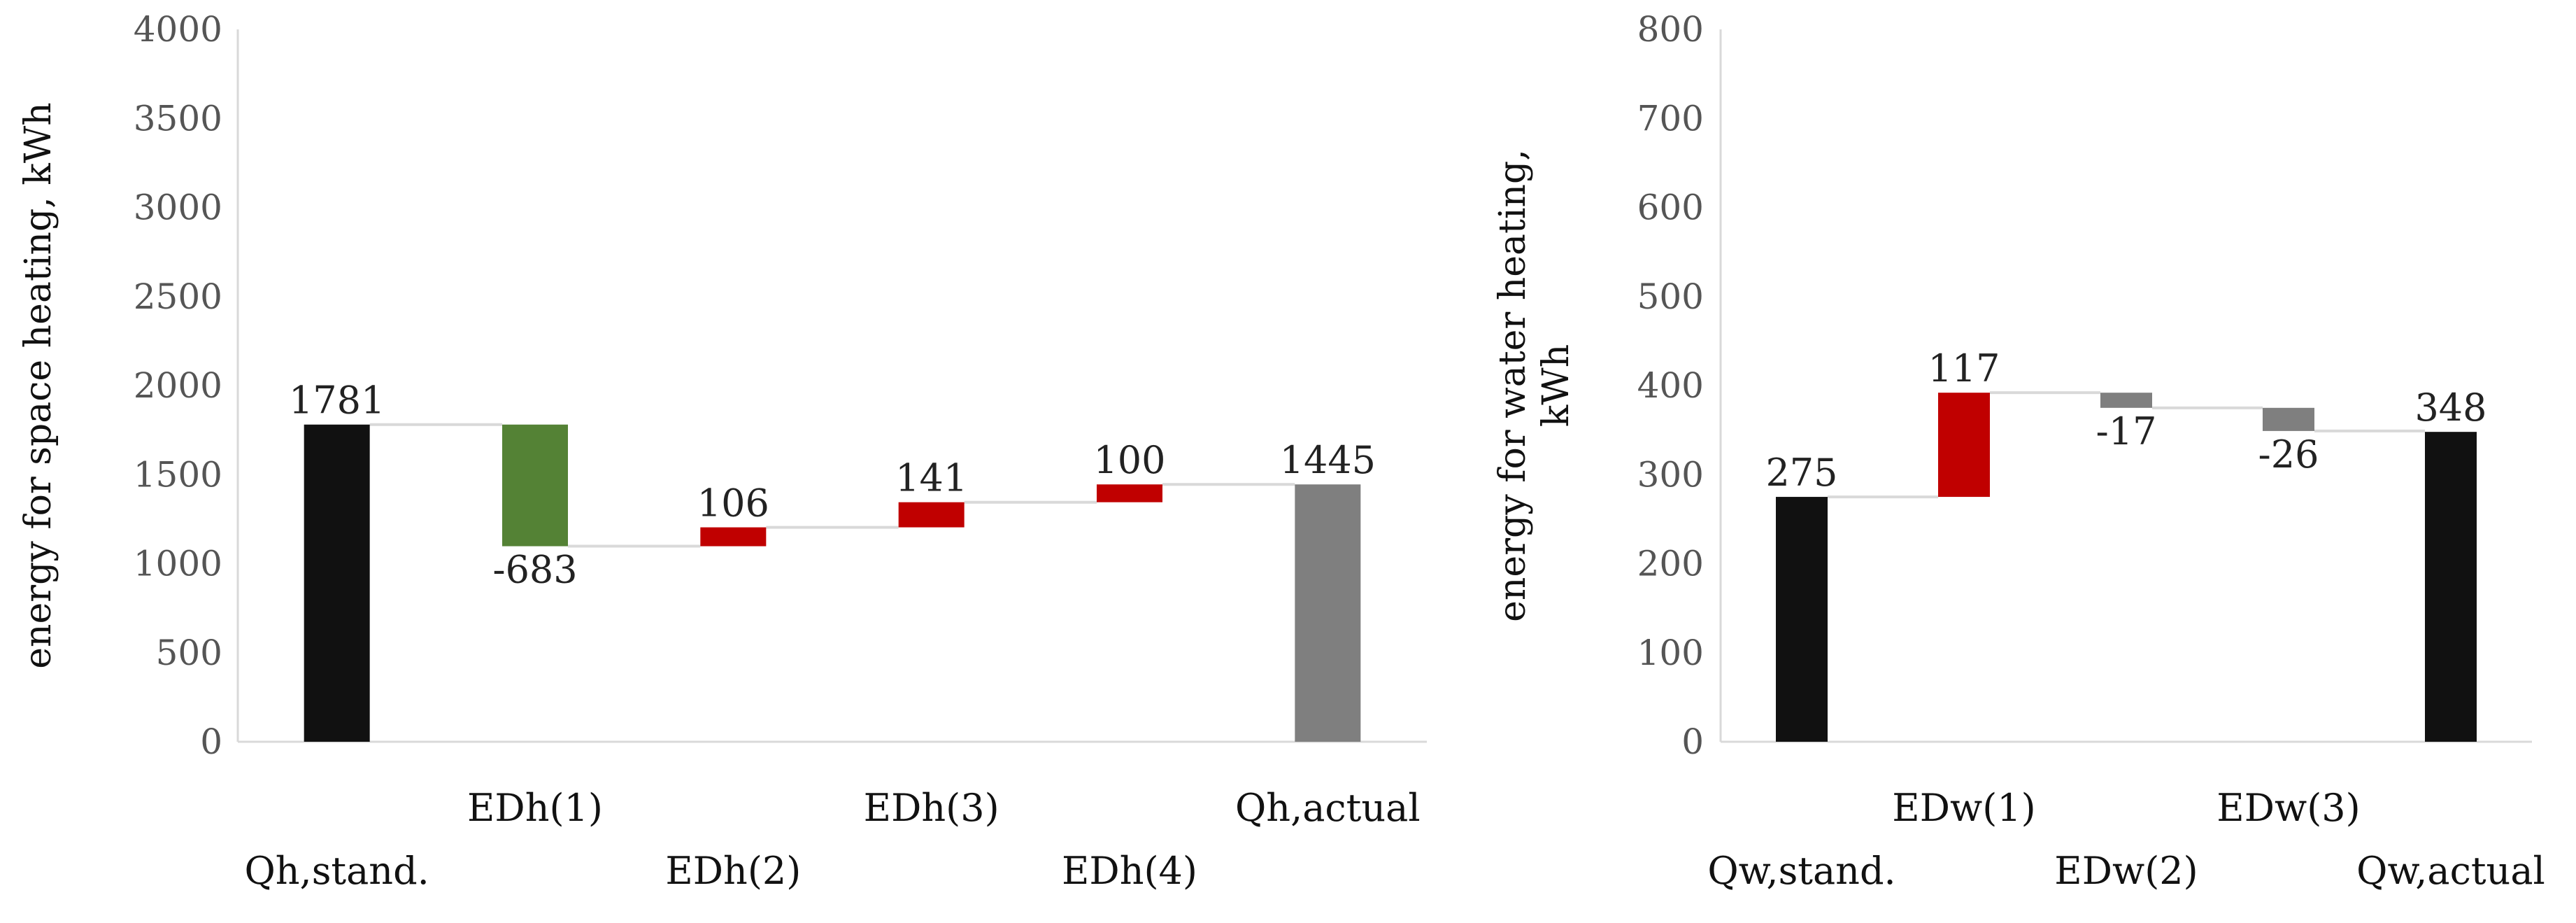  Describe the element at coordinates (535, 808) in the screenshot. I see `category-label: EDh(1)` at that location.